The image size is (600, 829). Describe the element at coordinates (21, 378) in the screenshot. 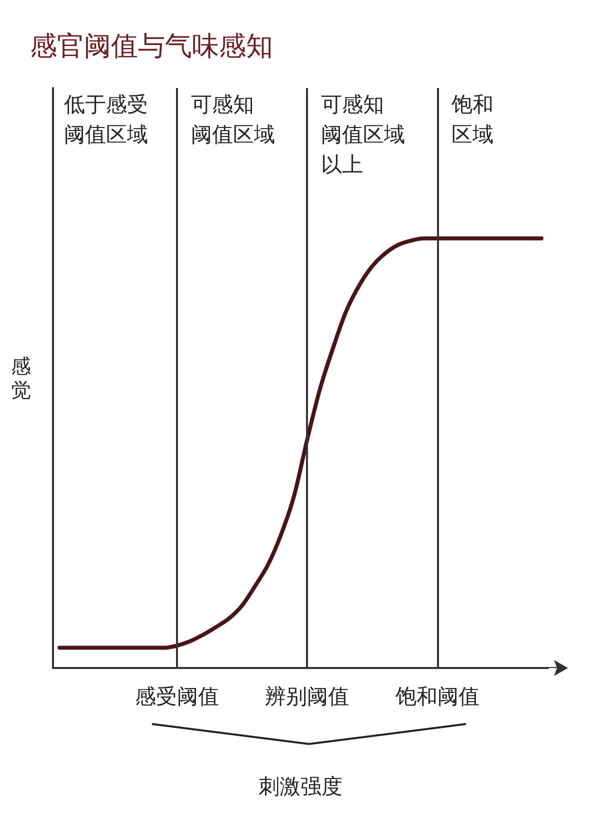

I see `y-axis-title: 感觉` at that location.